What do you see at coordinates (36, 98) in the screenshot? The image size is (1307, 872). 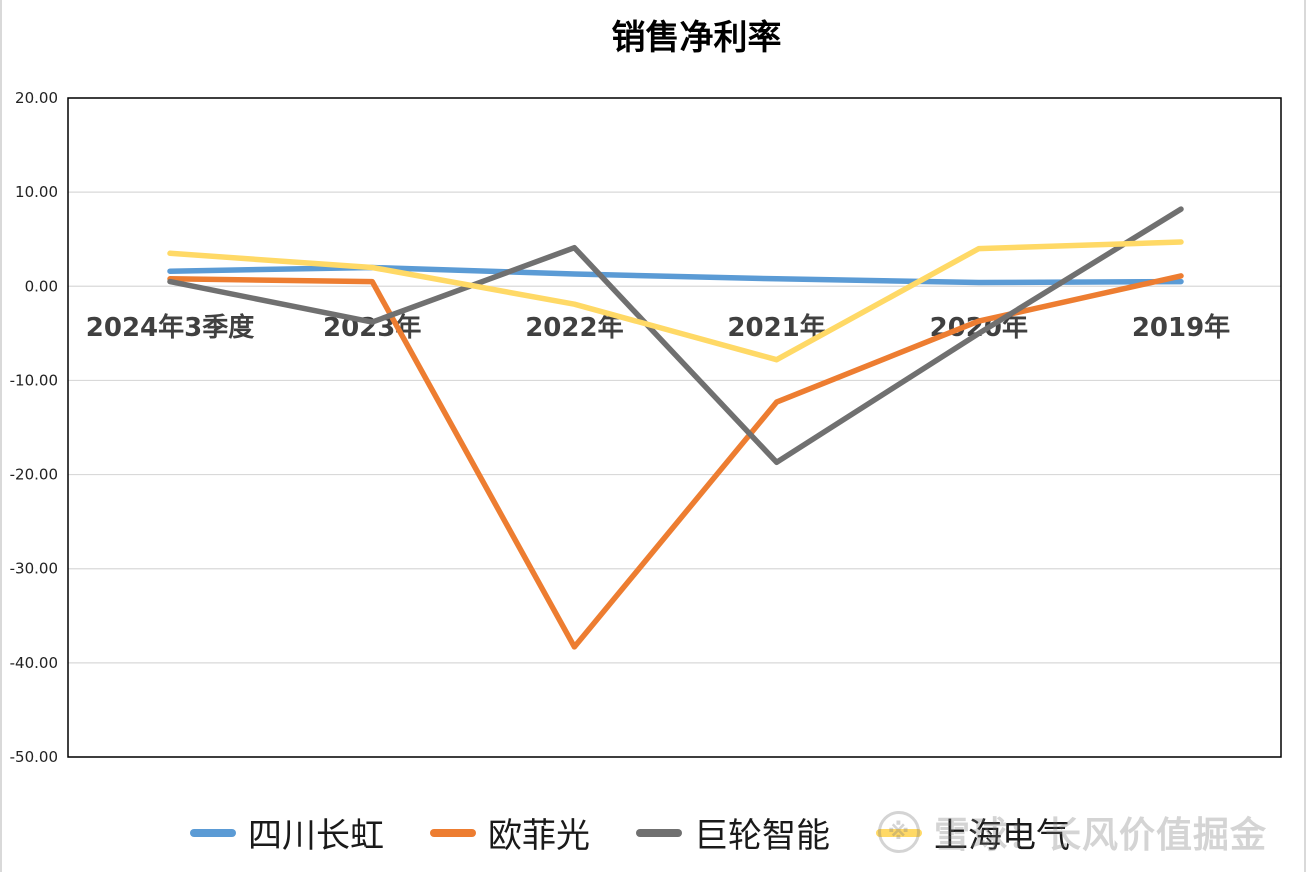 I see `y-tick-label: 20.00` at bounding box center [36, 98].